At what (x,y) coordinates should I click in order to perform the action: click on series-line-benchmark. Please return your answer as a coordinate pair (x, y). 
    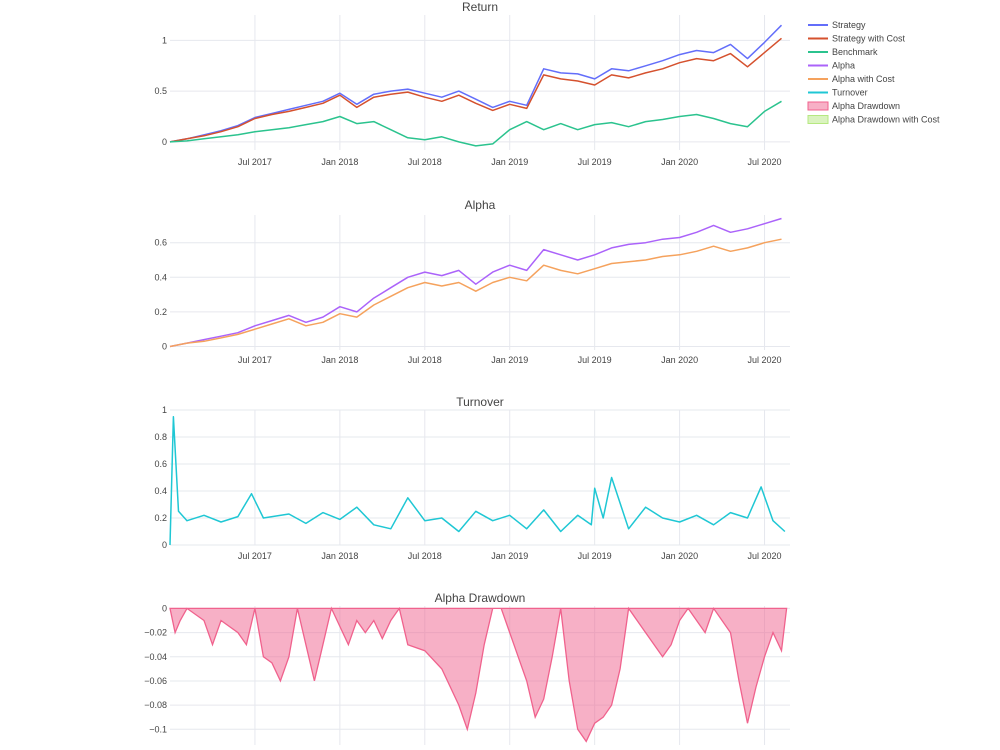
    Looking at the image, I should click on (475, 123).